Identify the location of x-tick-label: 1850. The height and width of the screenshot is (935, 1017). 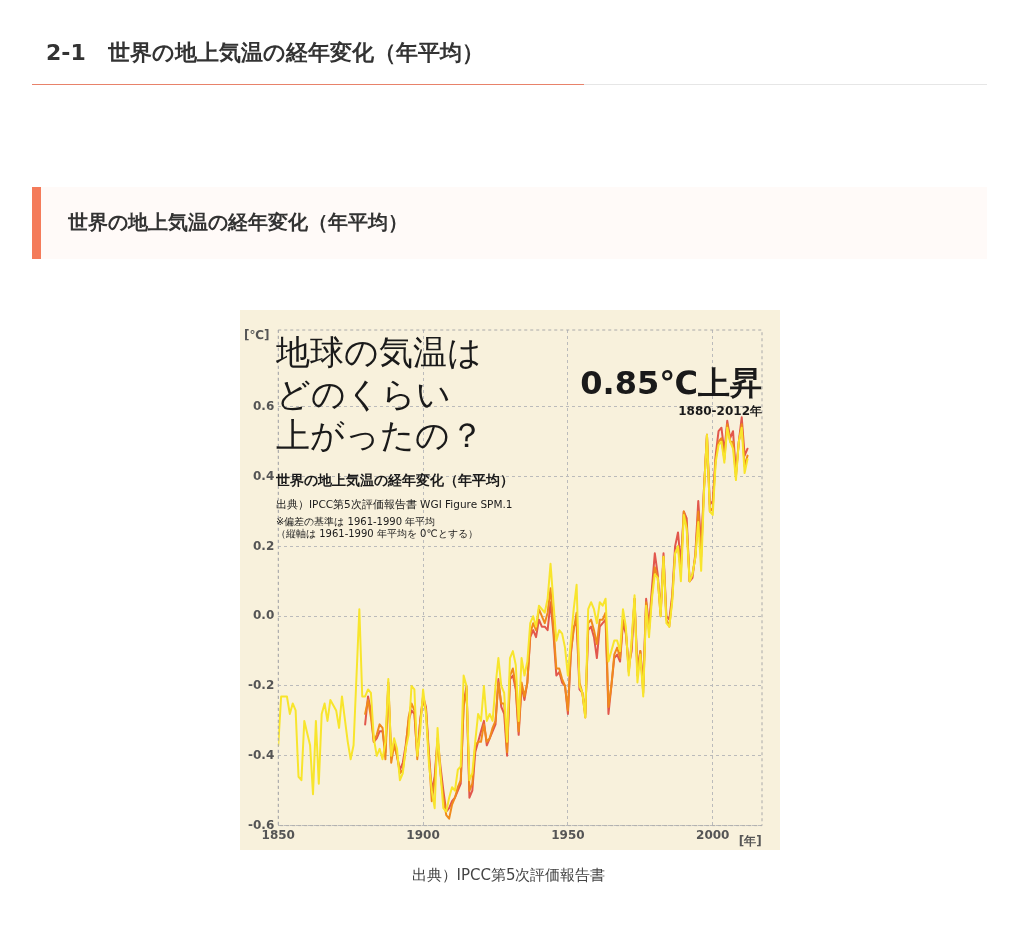
(278, 834).